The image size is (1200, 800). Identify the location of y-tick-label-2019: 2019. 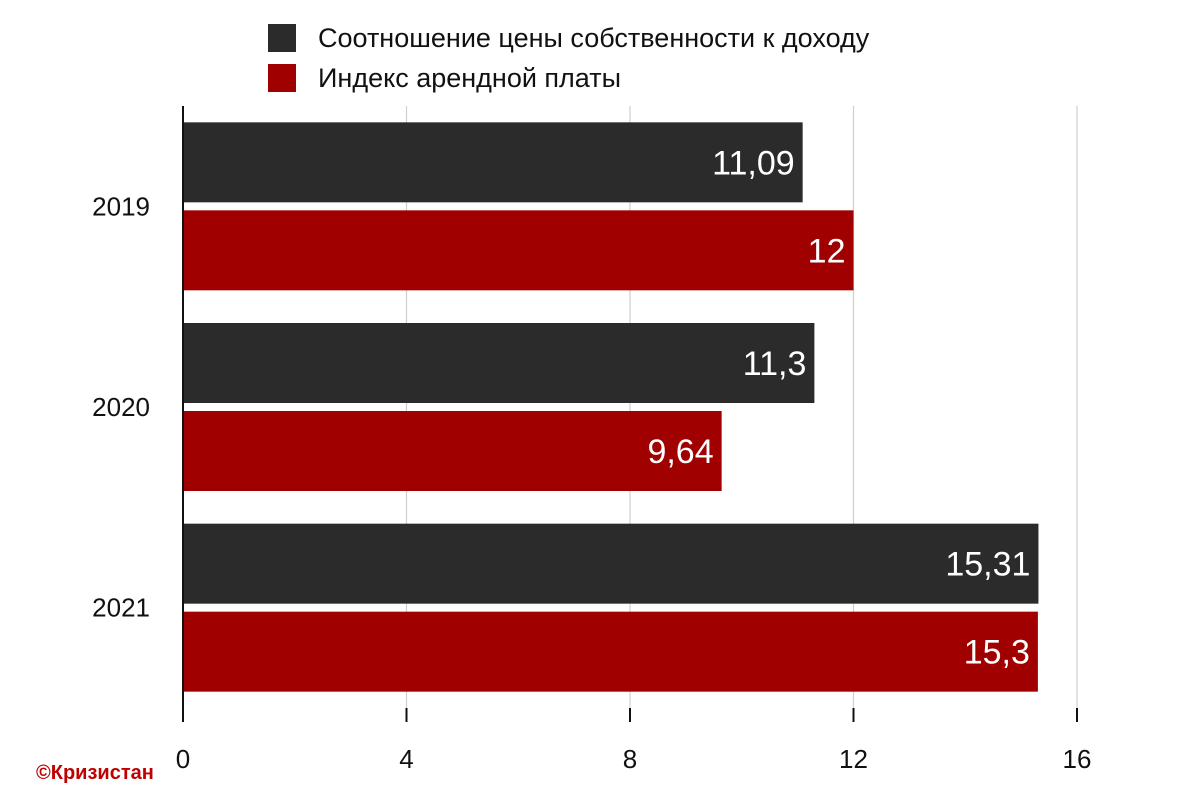
(121, 206).